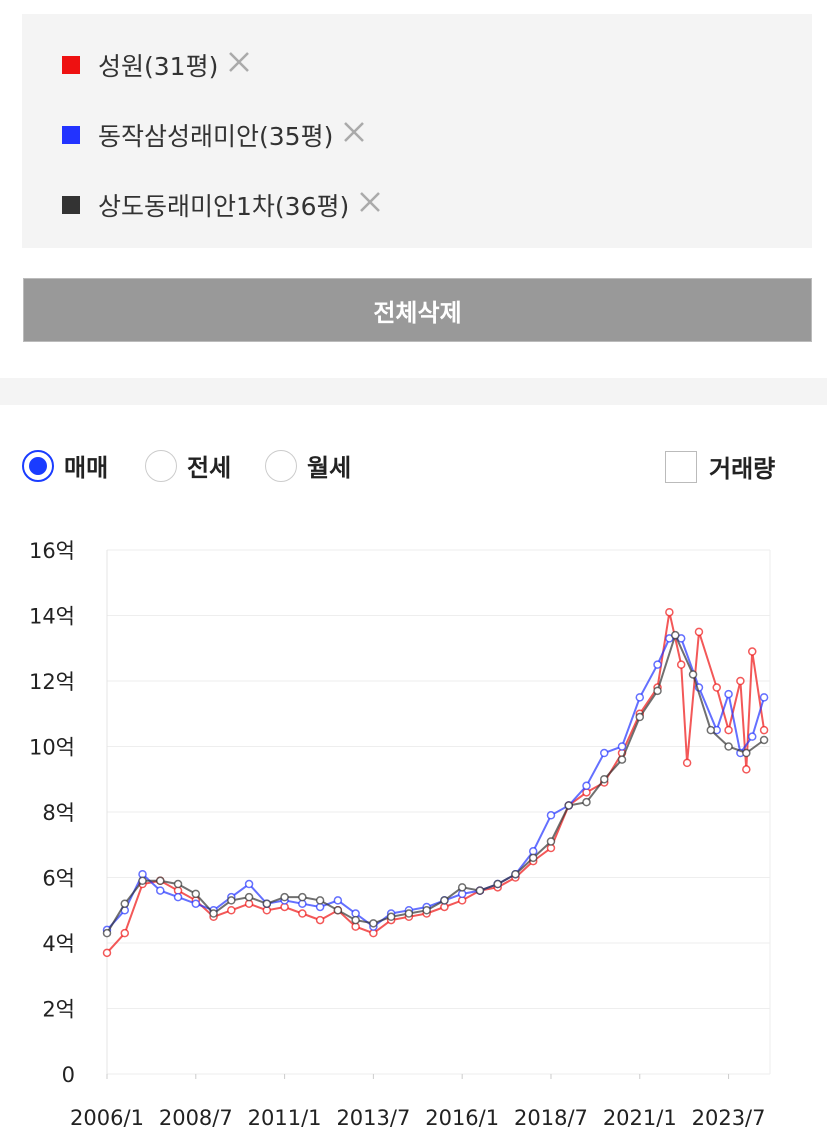 The width and height of the screenshot is (827, 1146). Describe the element at coordinates (551, 1118) in the screenshot. I see `x-tick-label: 2018/7` at that location.